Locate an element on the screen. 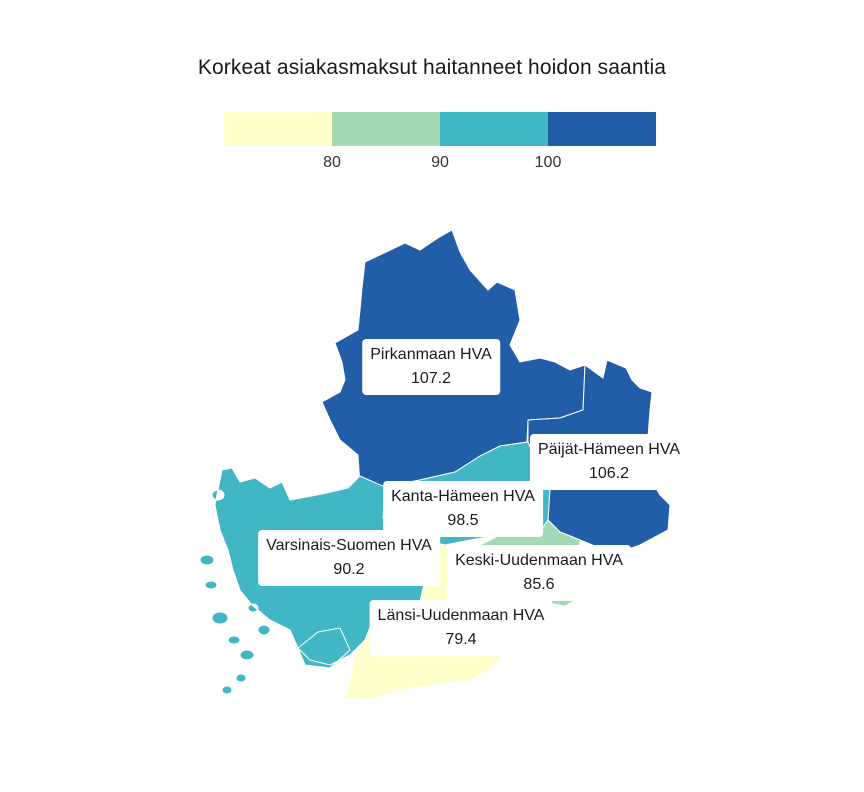  region-name: Kanta-Hämeen HVA is located at coordinates (463, 496).